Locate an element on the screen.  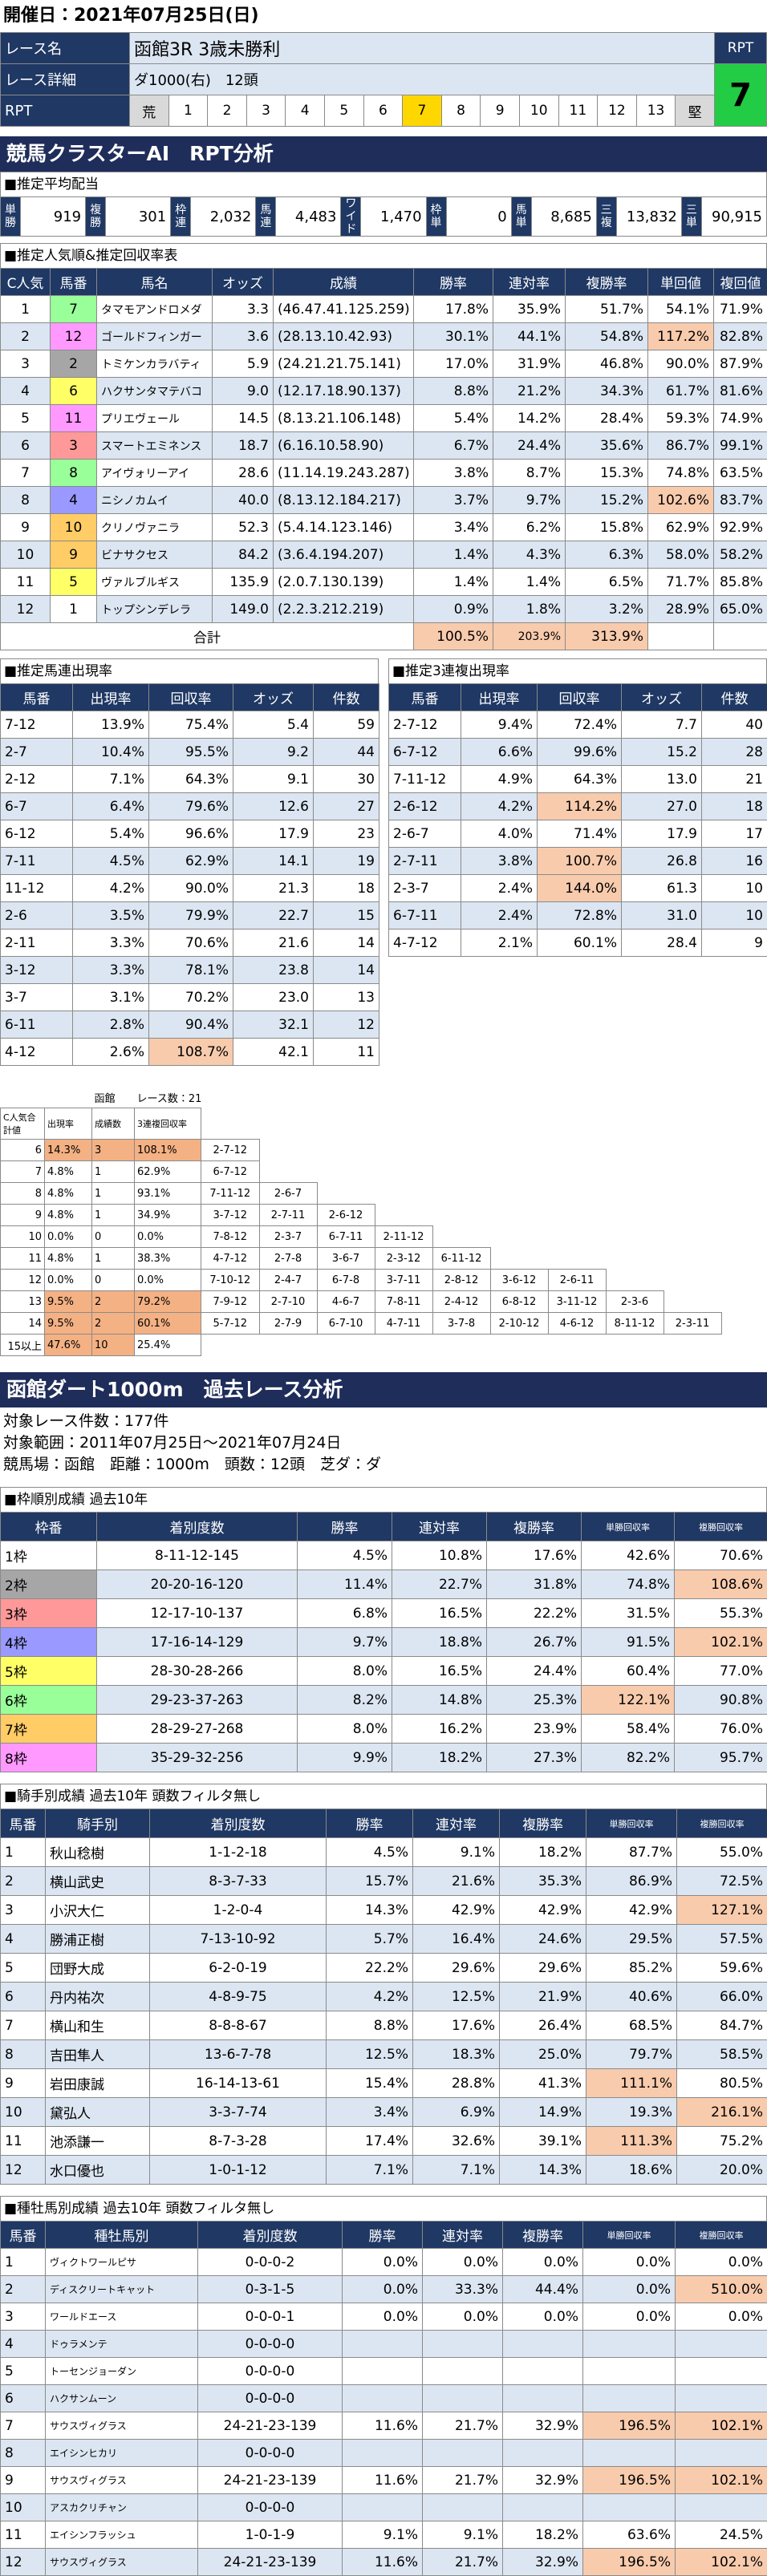
label: レース詳細 is located at coordinates (65, 79).